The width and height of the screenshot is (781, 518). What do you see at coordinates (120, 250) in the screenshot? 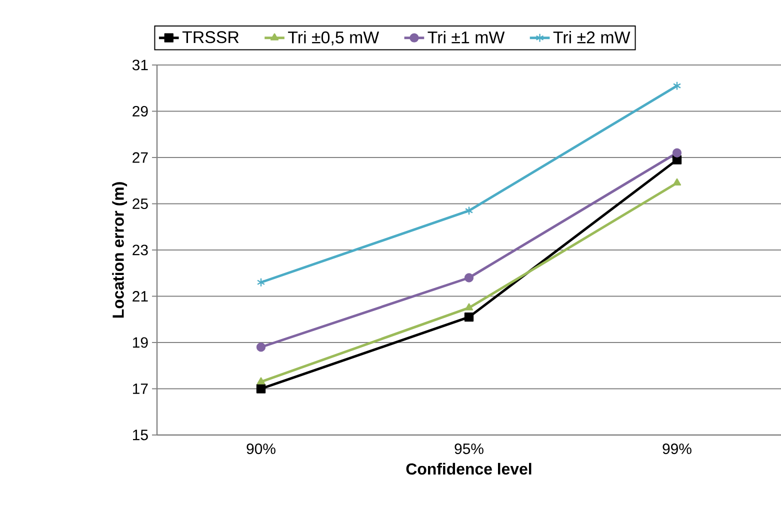
I see `y-axis-title: Location error (m)` at bounding box center [120, 250].